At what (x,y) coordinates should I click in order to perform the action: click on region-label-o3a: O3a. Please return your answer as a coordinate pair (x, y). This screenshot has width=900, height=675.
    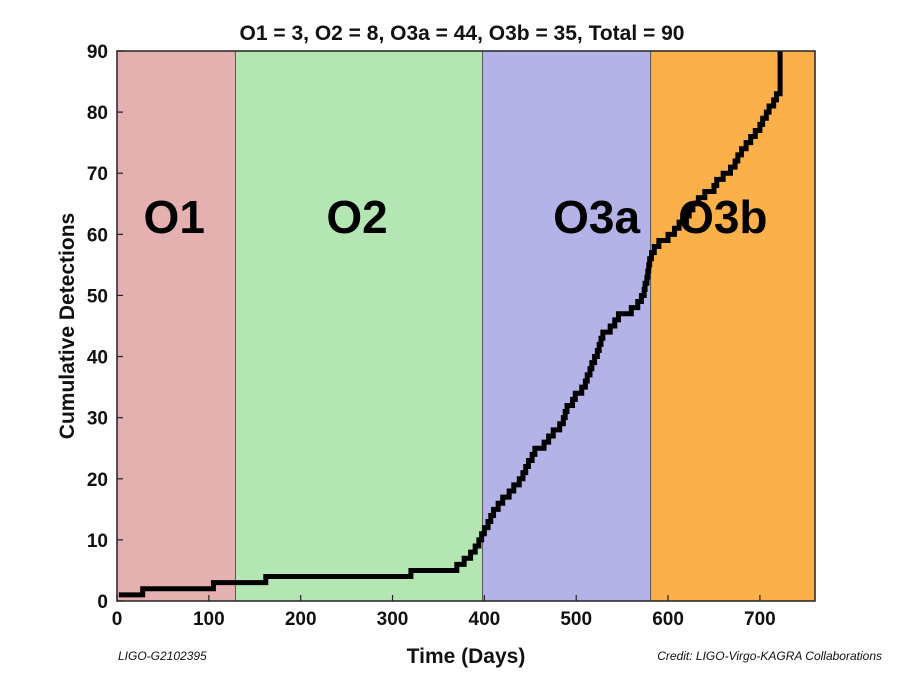
    Looking at the image, I should click on (596, 217).